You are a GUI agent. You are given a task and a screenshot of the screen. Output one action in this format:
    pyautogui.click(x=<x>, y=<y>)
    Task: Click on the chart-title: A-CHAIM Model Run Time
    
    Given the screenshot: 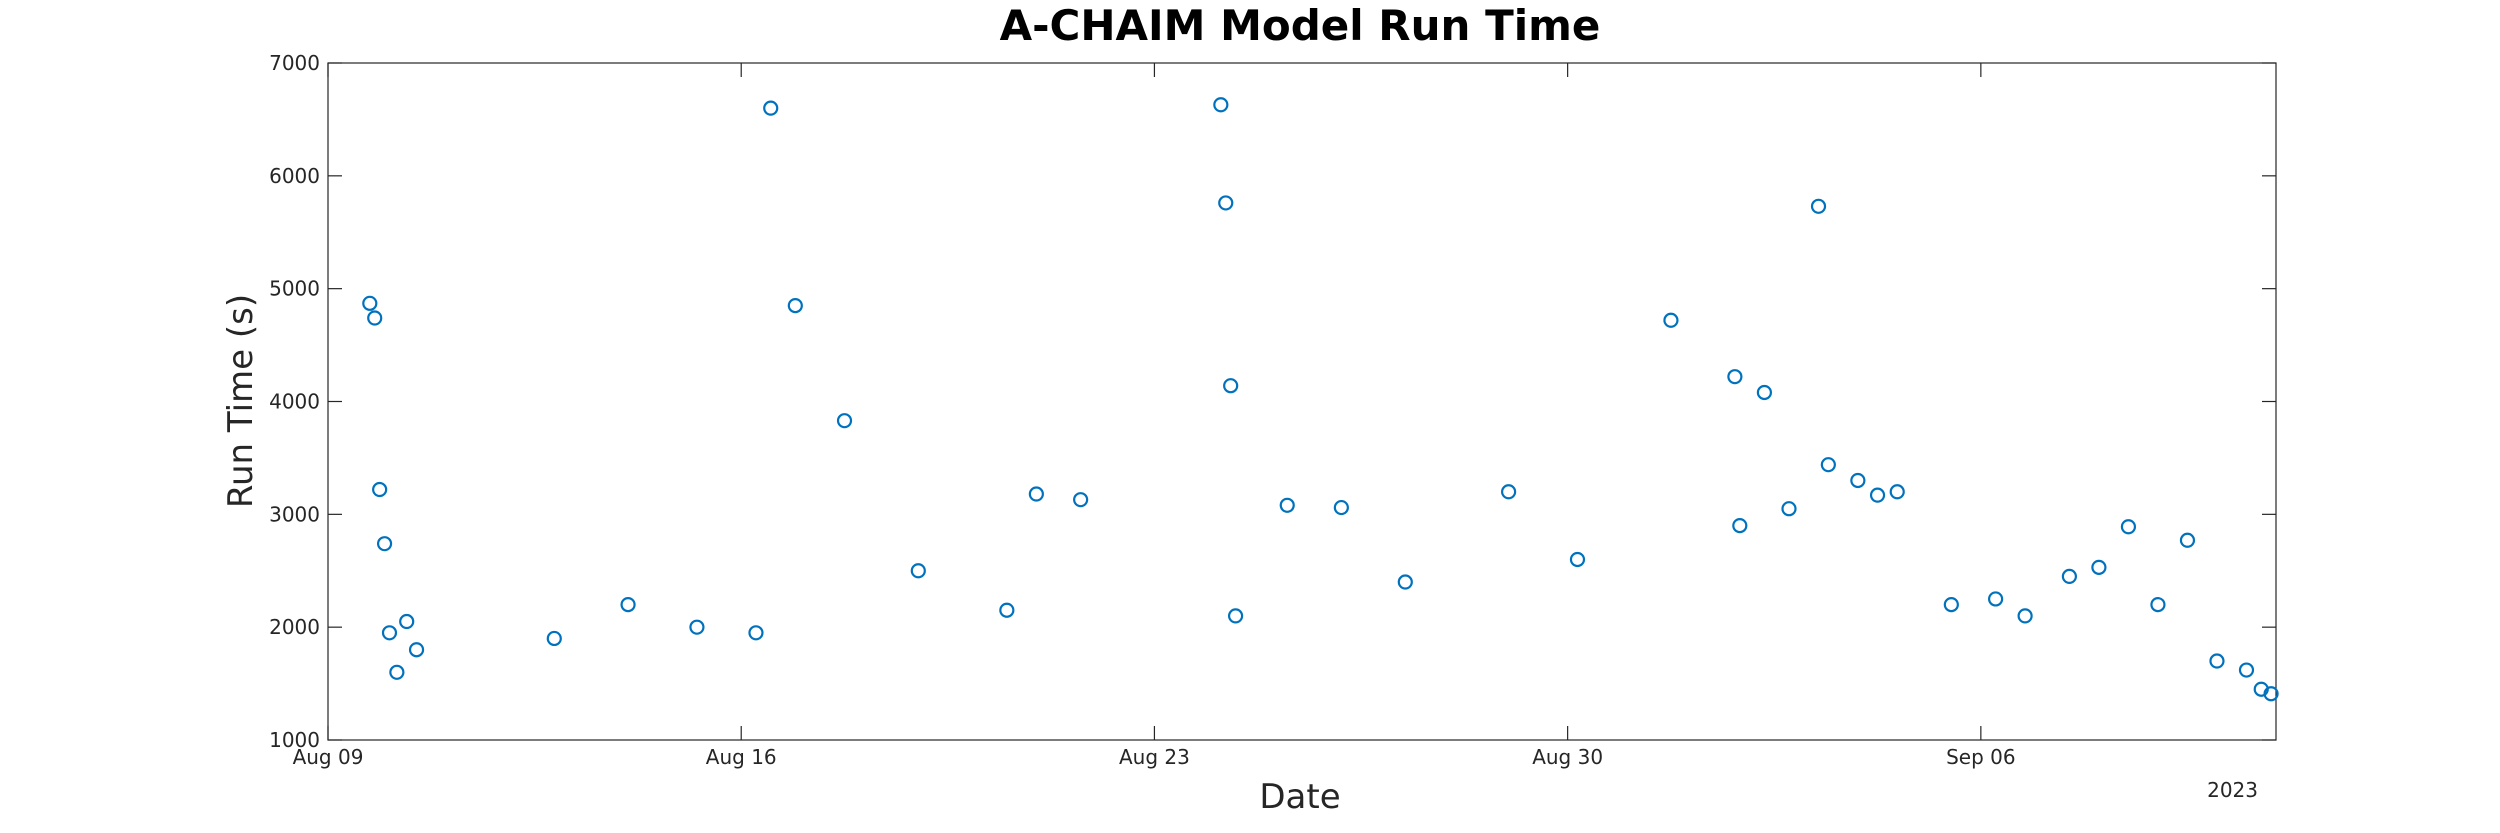 What is the action you would take?
    pyautogui.click(x=1300, y=25)
    